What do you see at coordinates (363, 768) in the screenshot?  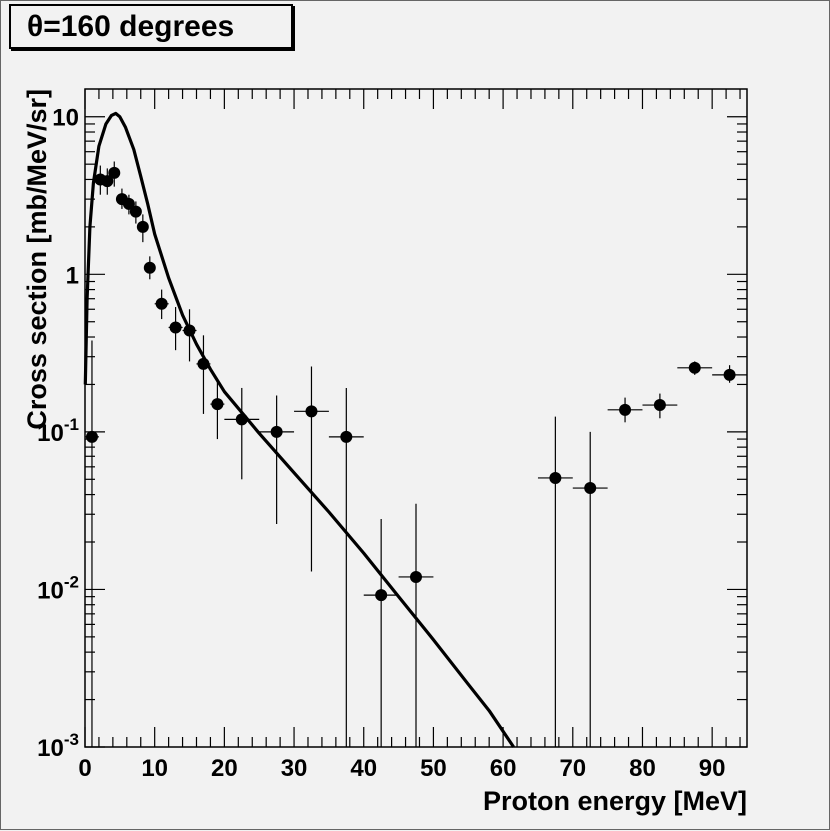 I see `x-tick-label: 40` at bounding box center [363, 768].